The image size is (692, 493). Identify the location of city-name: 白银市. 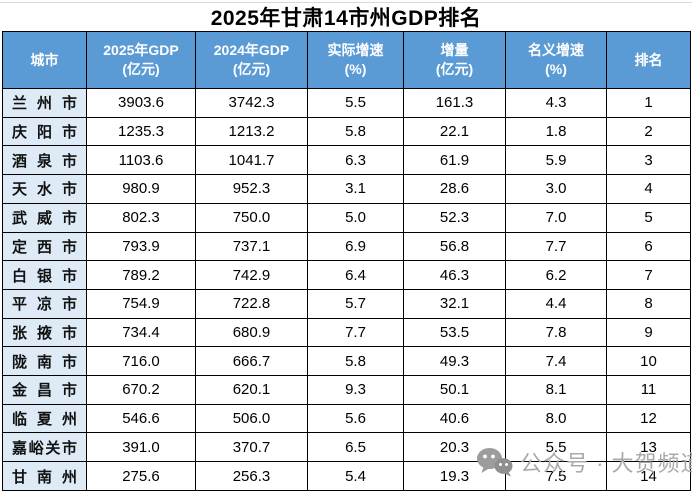
(44, 276).